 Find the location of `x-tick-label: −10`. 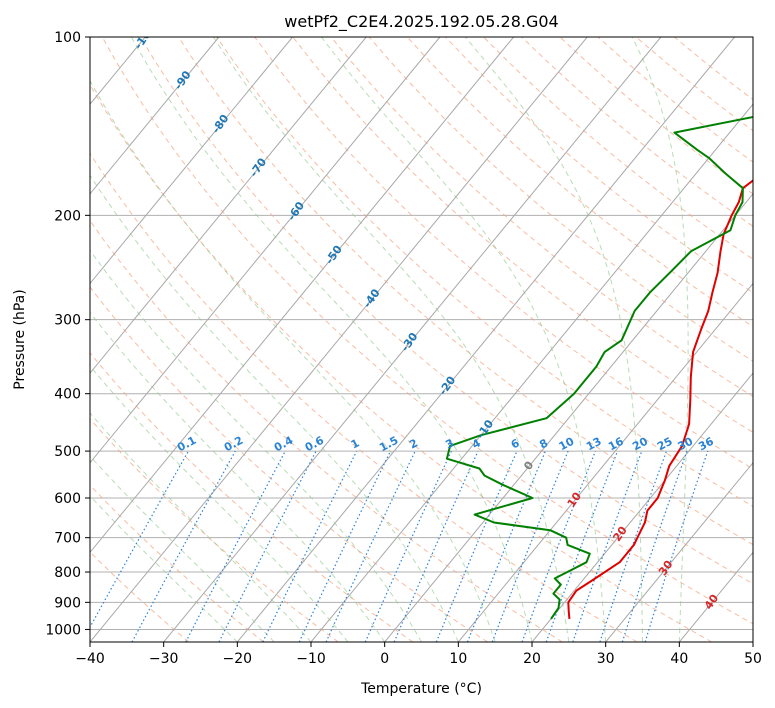

x-tick-label: −10 is located at coordinates (311, 659).